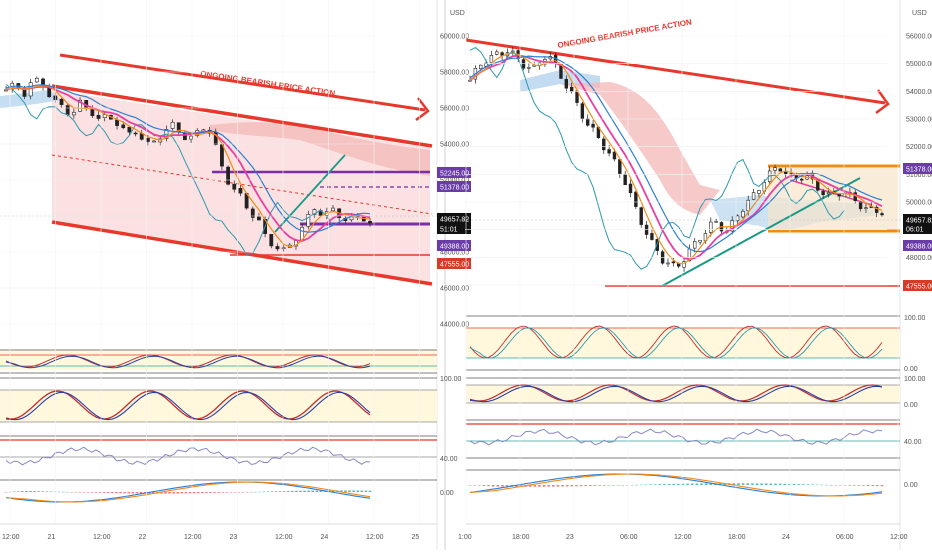  I want to click on right-diag-pink, so click(831, 192).